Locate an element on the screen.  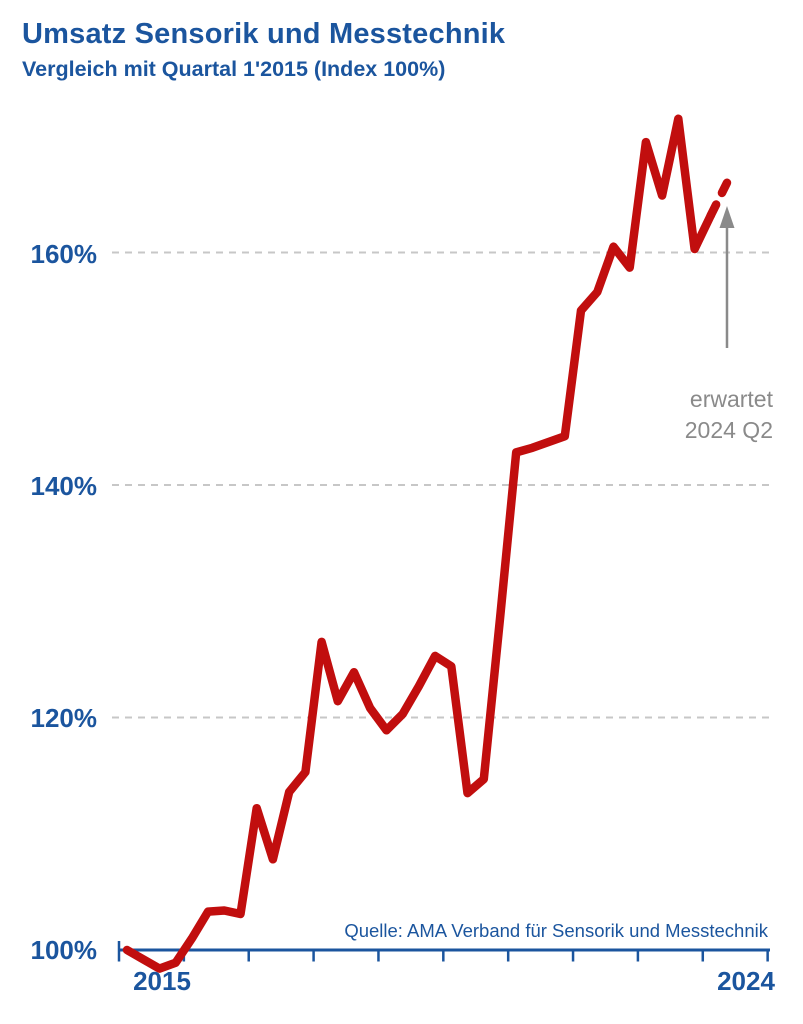
arrow-up-icon is located at coordinates (727, 217).